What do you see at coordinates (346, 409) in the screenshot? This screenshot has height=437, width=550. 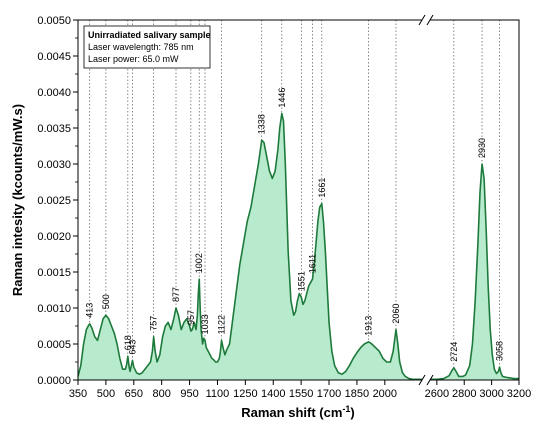 I see `x-axis-title-sup: -1` at bounding box center [346, 409].